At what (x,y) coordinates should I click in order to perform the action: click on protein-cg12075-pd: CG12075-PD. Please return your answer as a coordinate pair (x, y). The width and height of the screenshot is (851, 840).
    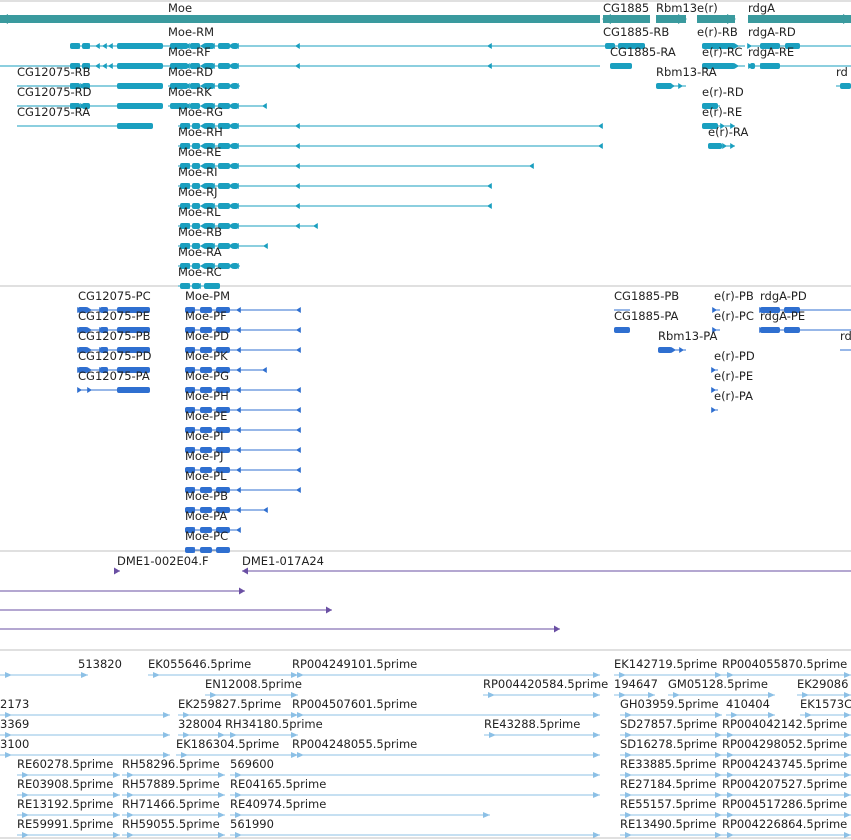
    Looking at the image, I should click on (114, 361).